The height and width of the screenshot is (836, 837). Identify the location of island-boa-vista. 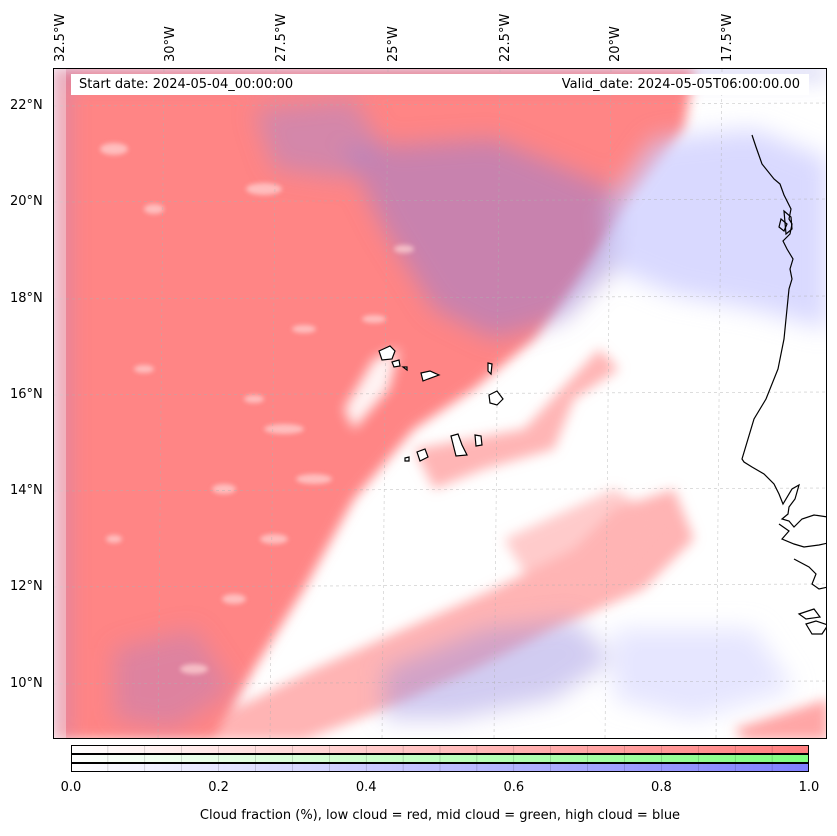
(496, 398).